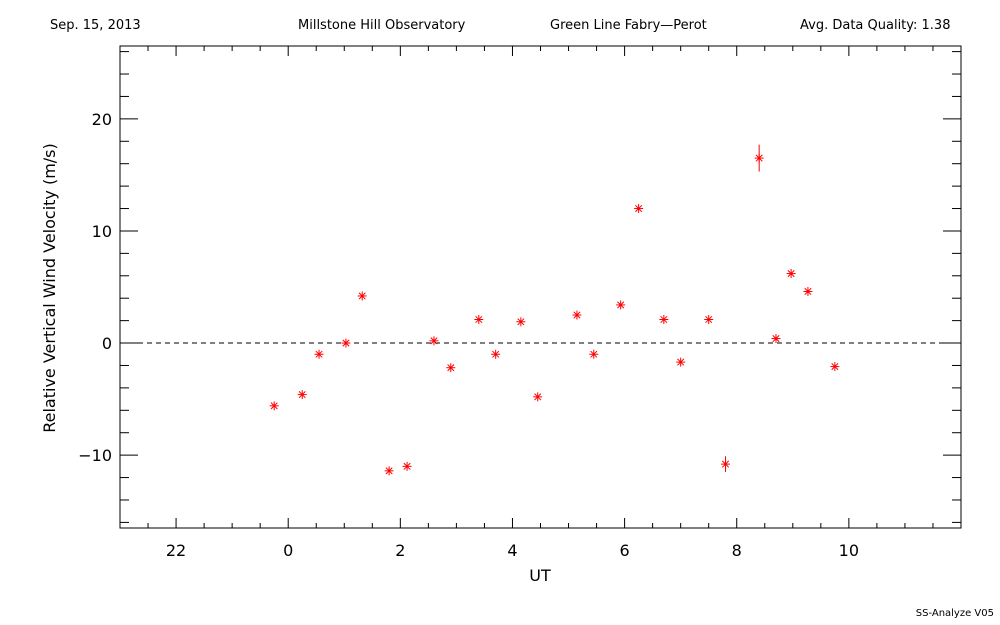  What do you see at coordinates (102, 231) in the screenshot?
I see `y-tick-label: 10` at bounding box center [102, 231].